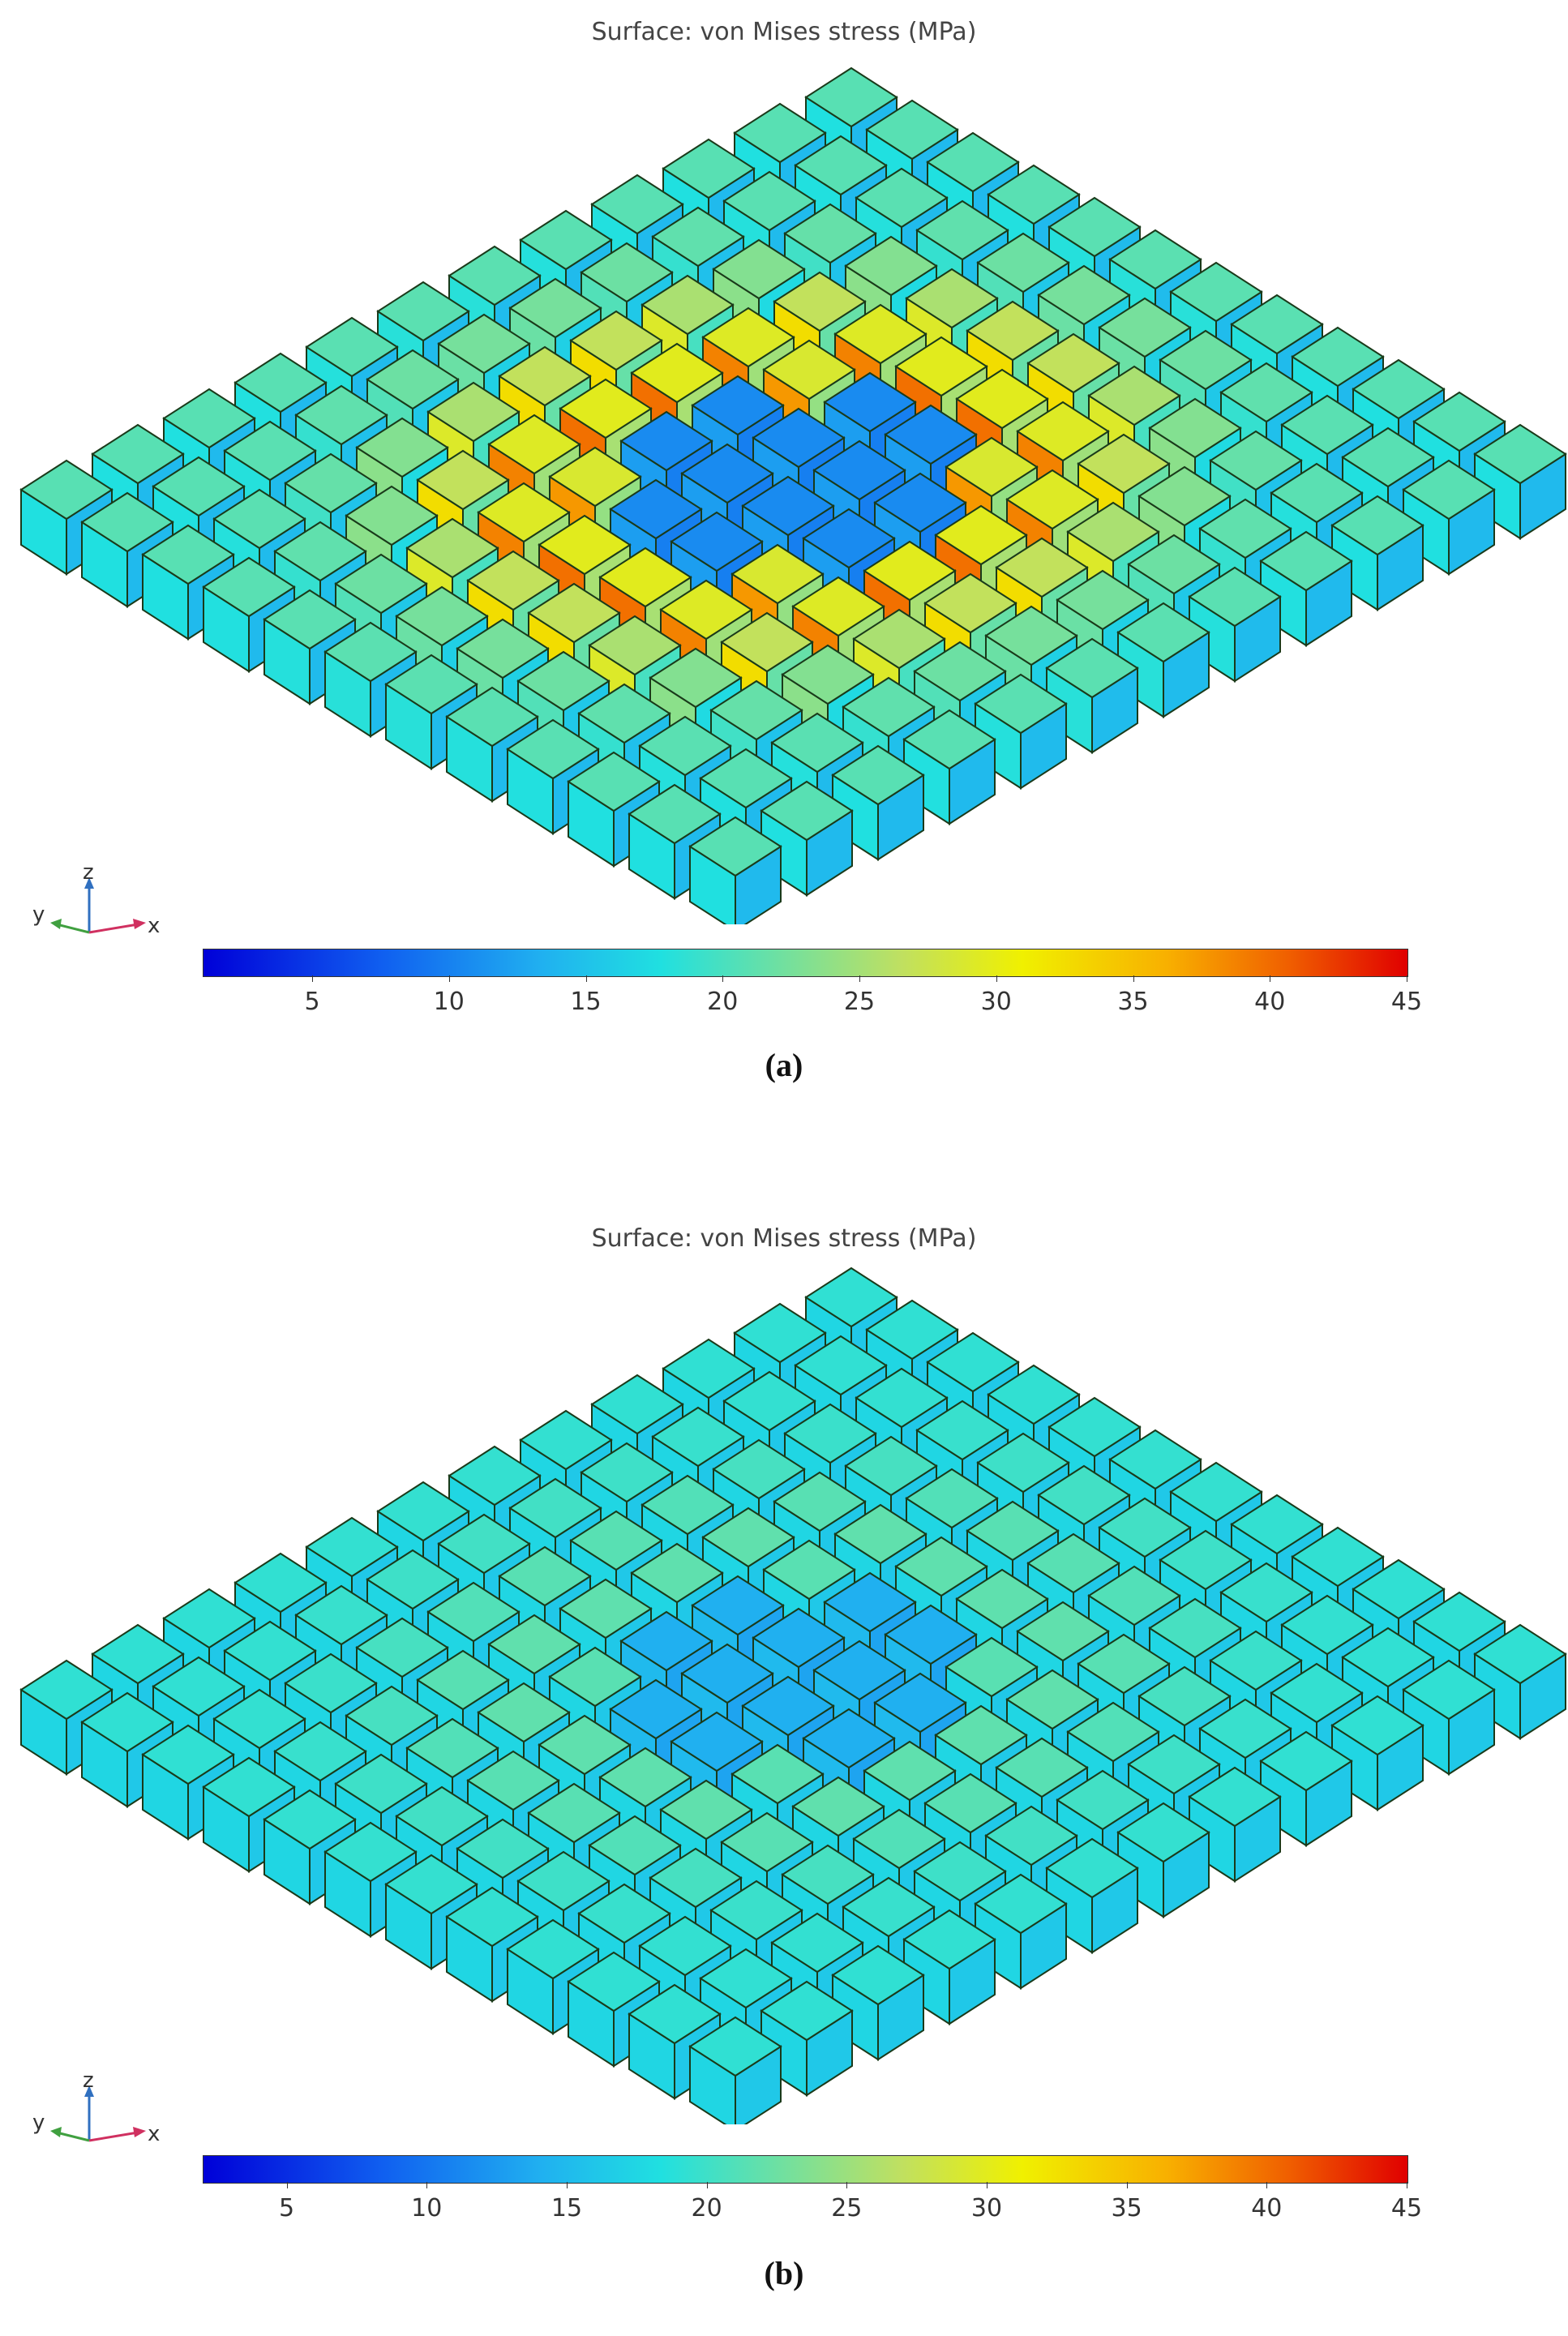 The height and width of the screenshot is (2336, 1568). What do you see at coordinates (154, 2134) in the screenshot?
I see `x-axis-label: x` at bounding box center [154, 2134].